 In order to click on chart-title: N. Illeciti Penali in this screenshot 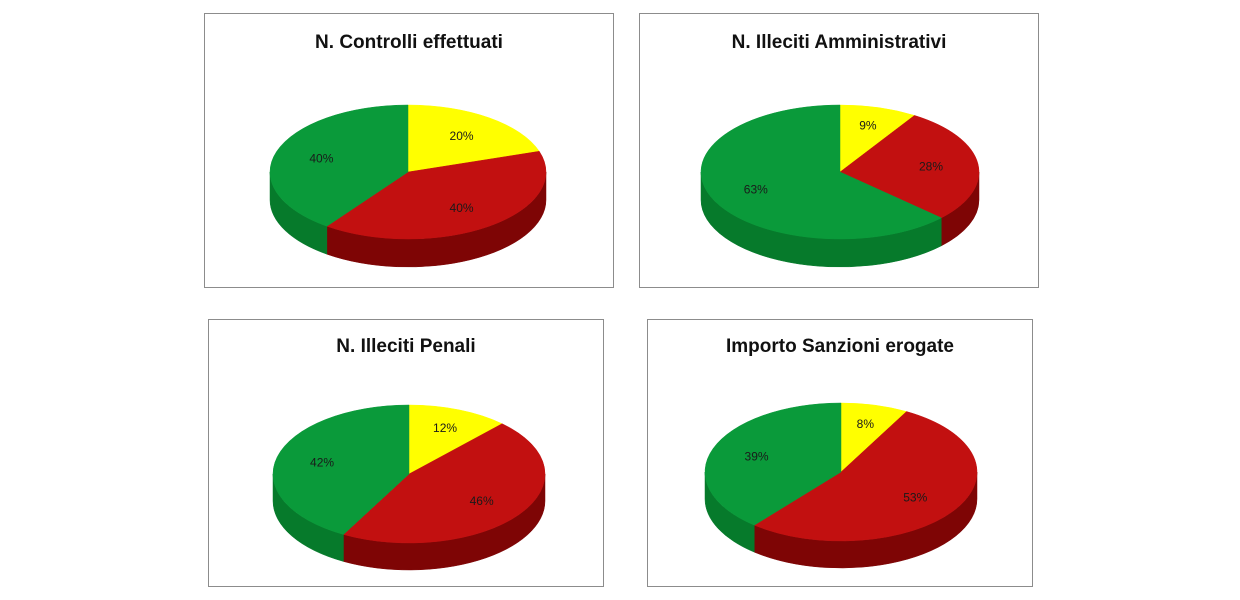, I will do `click(406, 346)`.